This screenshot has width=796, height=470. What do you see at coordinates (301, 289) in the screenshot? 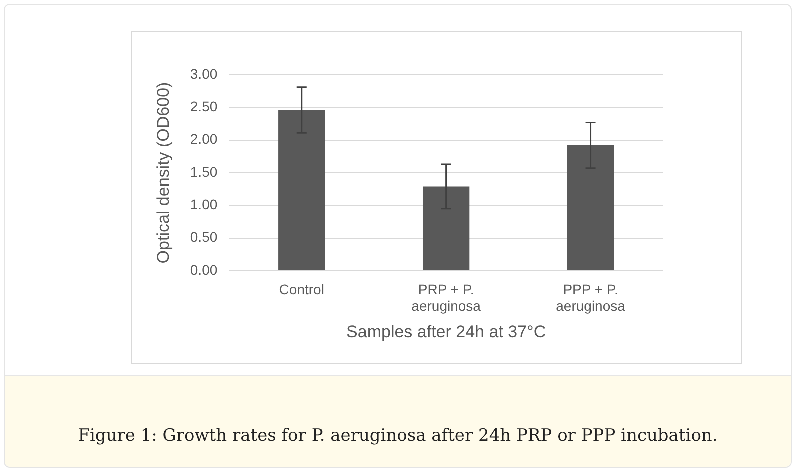
I see `x-tick-label: Control` at bounding box center [301, 289].